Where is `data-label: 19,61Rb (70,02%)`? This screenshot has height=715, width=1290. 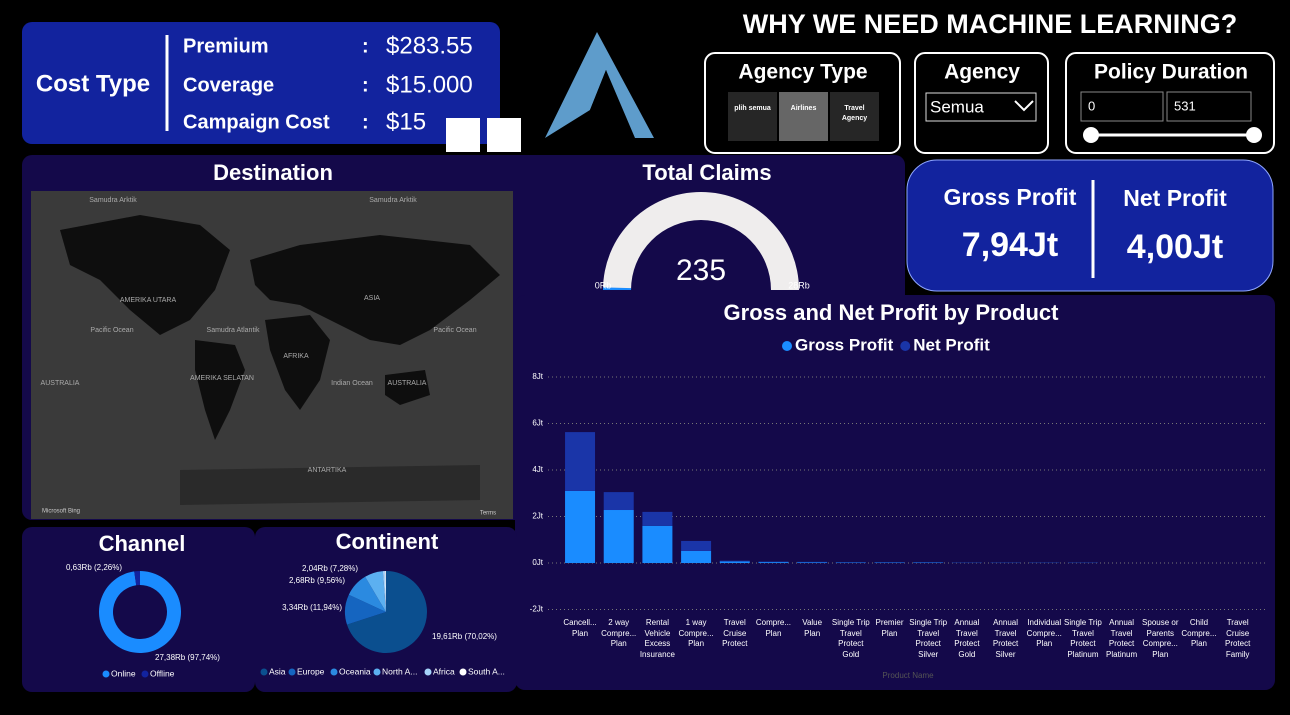
data-label: 19,61Rb (70,02%) is located at coordinates (464, 636).